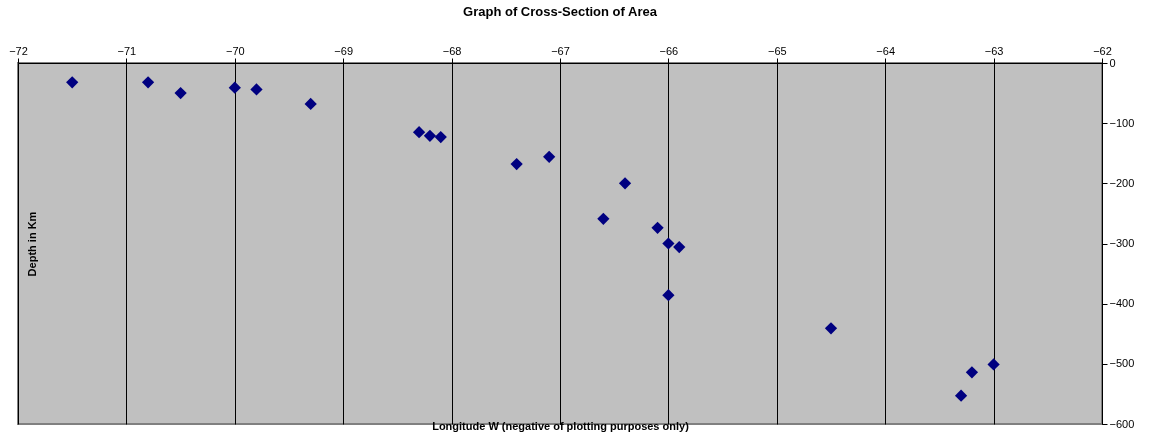 This screenshot has width=1157, height=442. What do you see at coordinates (1122, 182) in the screenshot?
I see `y-tick-label: −200` at bounding box center [1122, 182].